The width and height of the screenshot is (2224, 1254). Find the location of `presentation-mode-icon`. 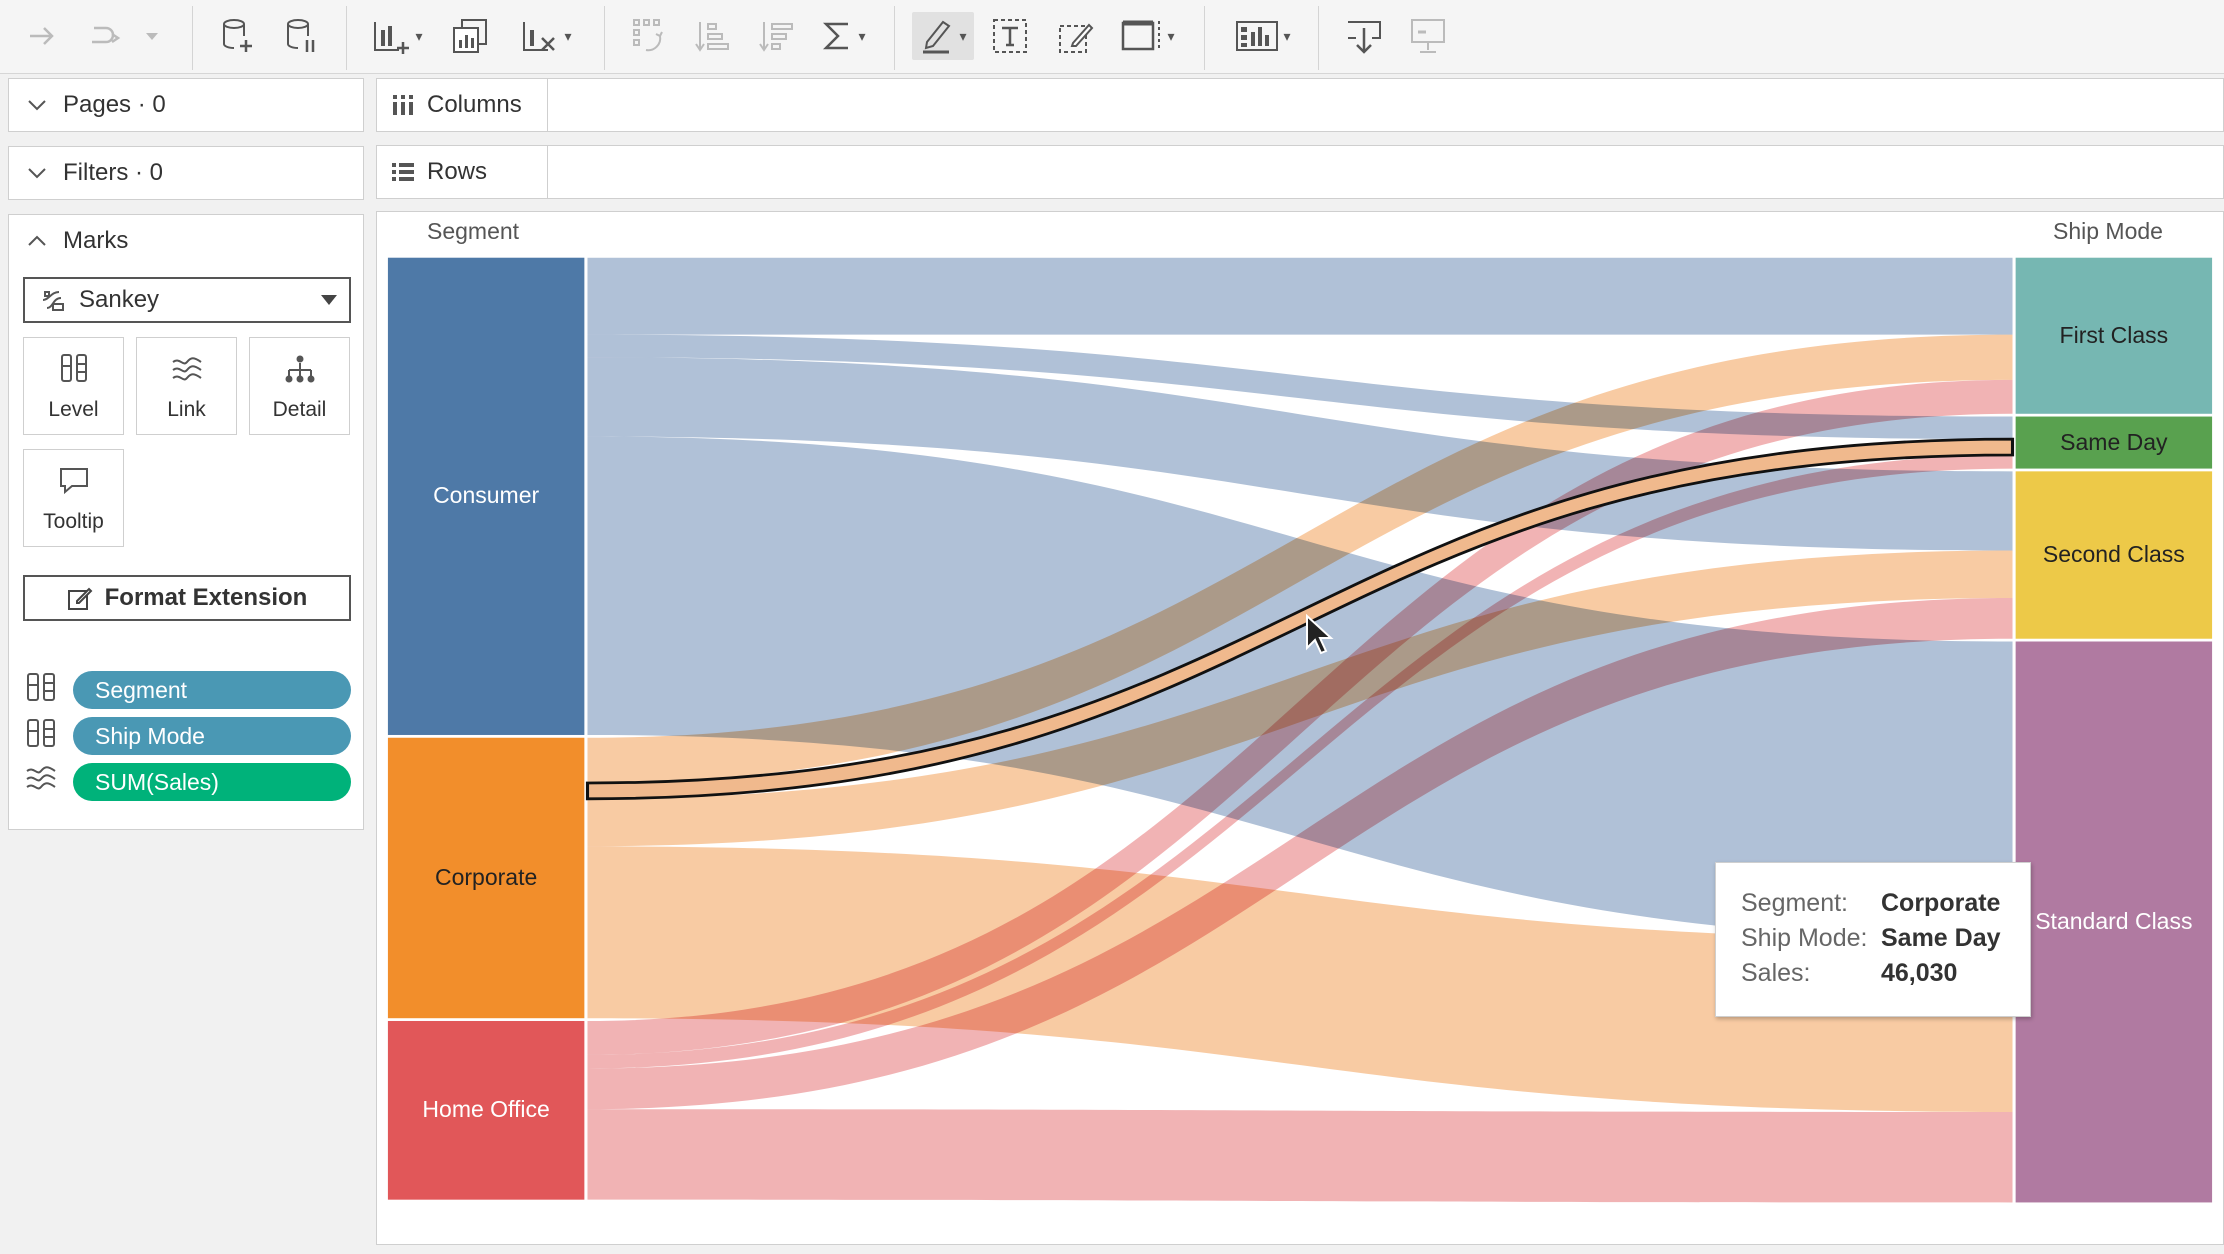

presentation-mode-icon is located at coordinates (1428, 36).